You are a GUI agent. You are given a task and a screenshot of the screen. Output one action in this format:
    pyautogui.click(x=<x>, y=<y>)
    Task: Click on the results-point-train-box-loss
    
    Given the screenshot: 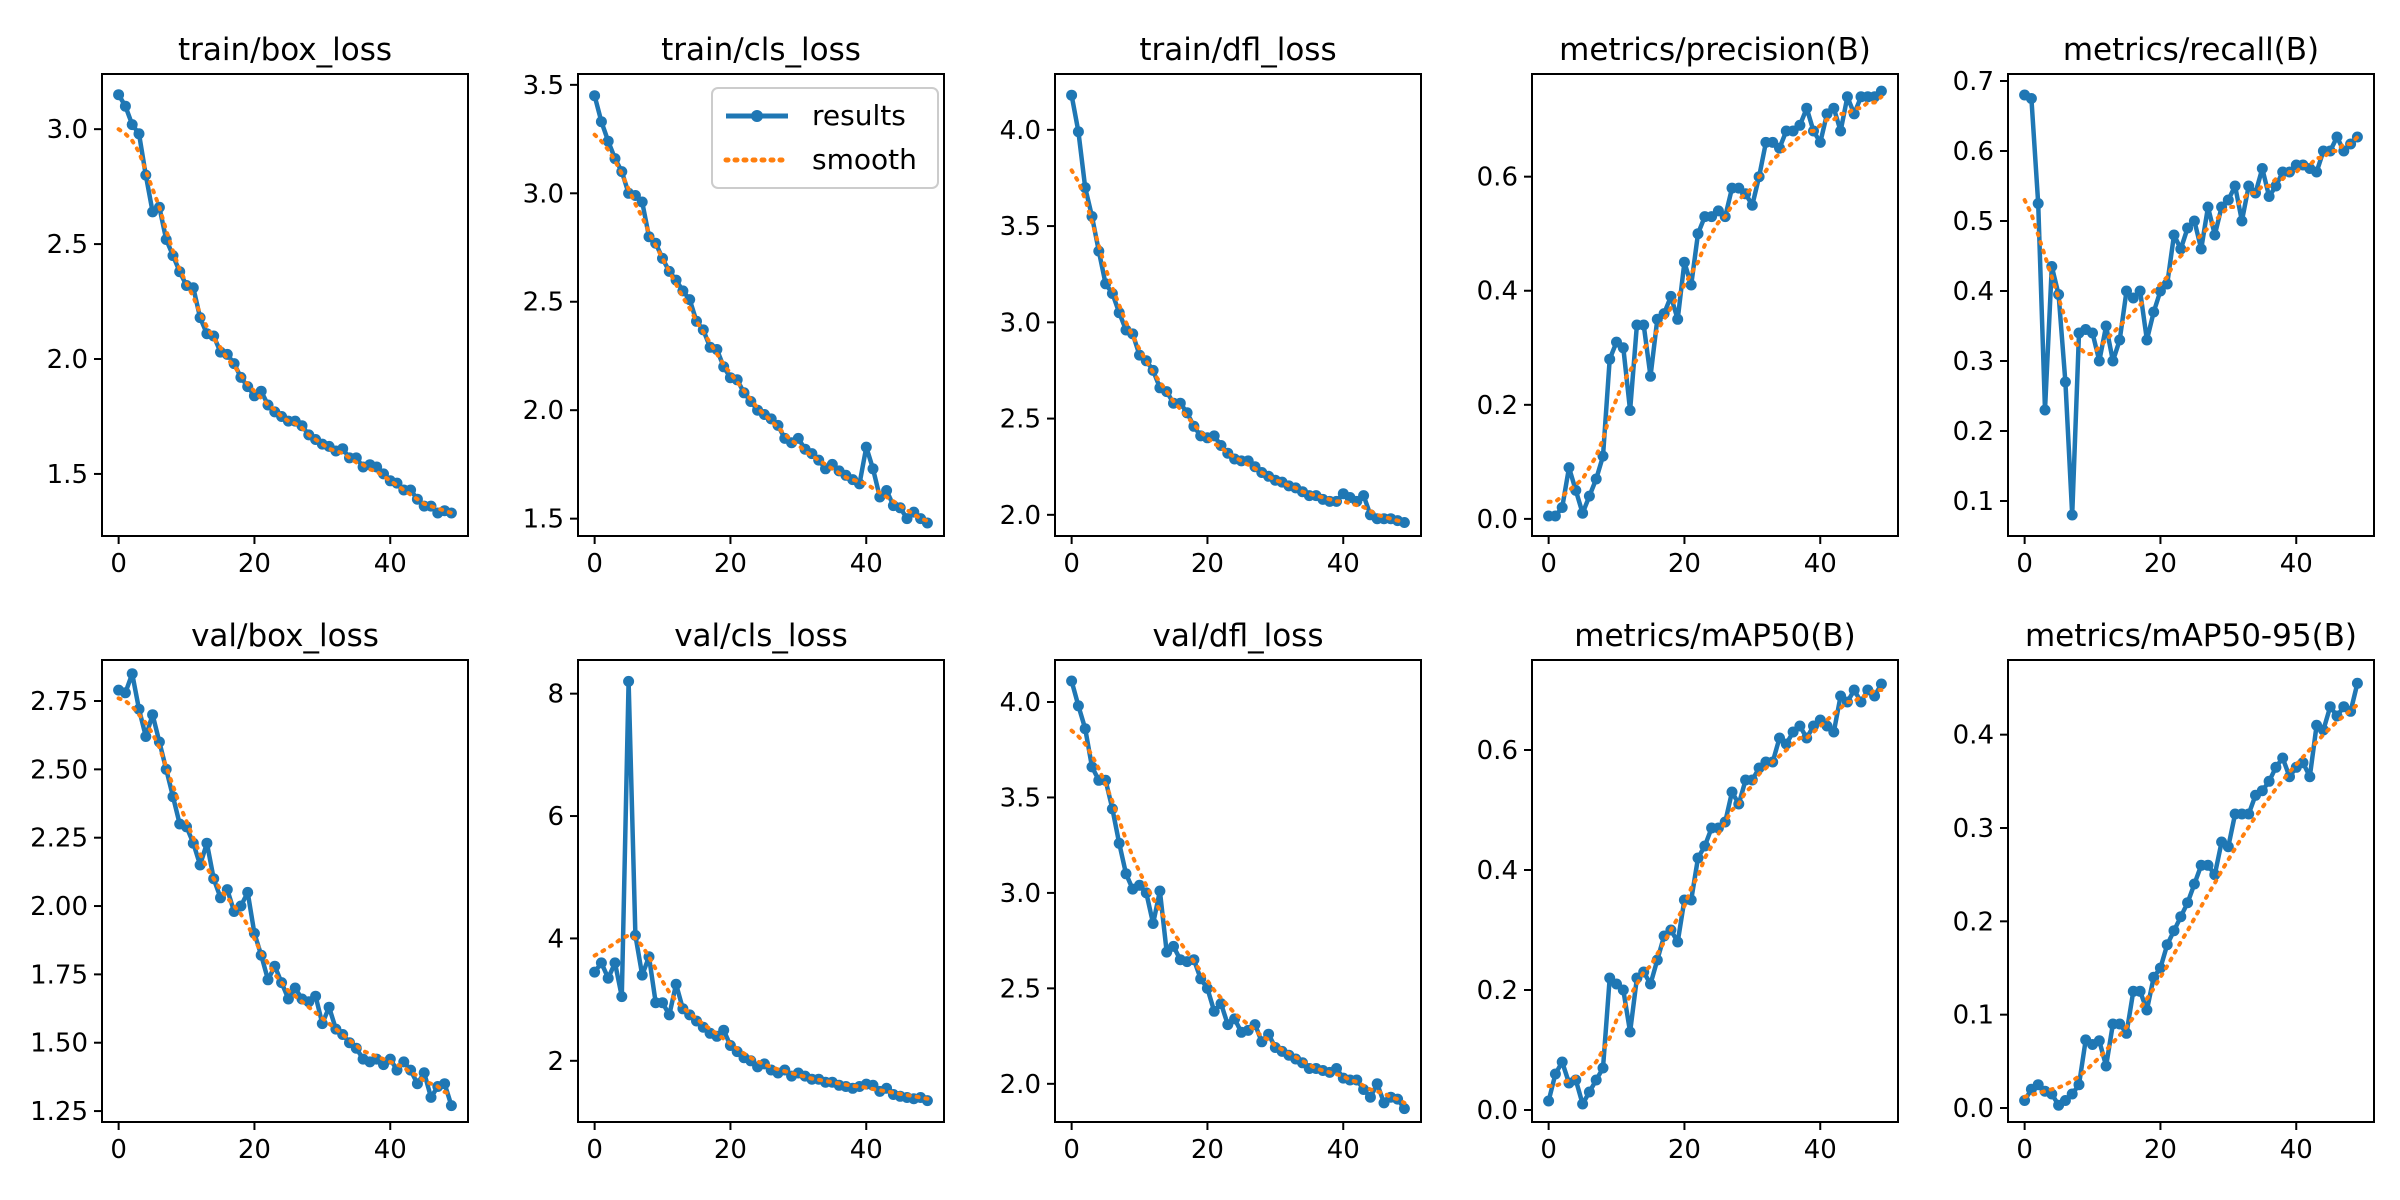 What is the action you would take?
    pyautogui.click(x=132, y=125)
    